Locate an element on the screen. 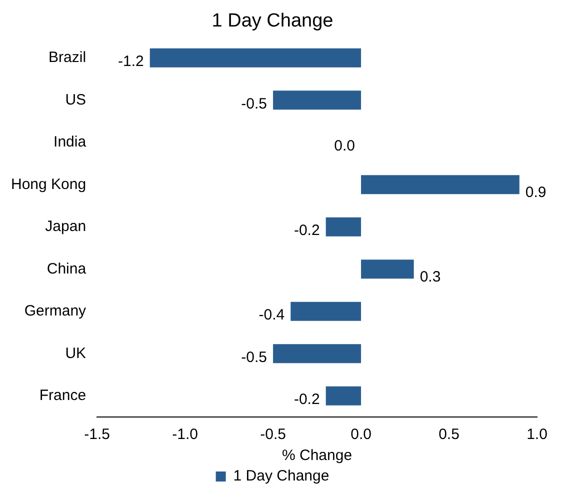  y-tick-label: India is located at coordinates (70, 142).